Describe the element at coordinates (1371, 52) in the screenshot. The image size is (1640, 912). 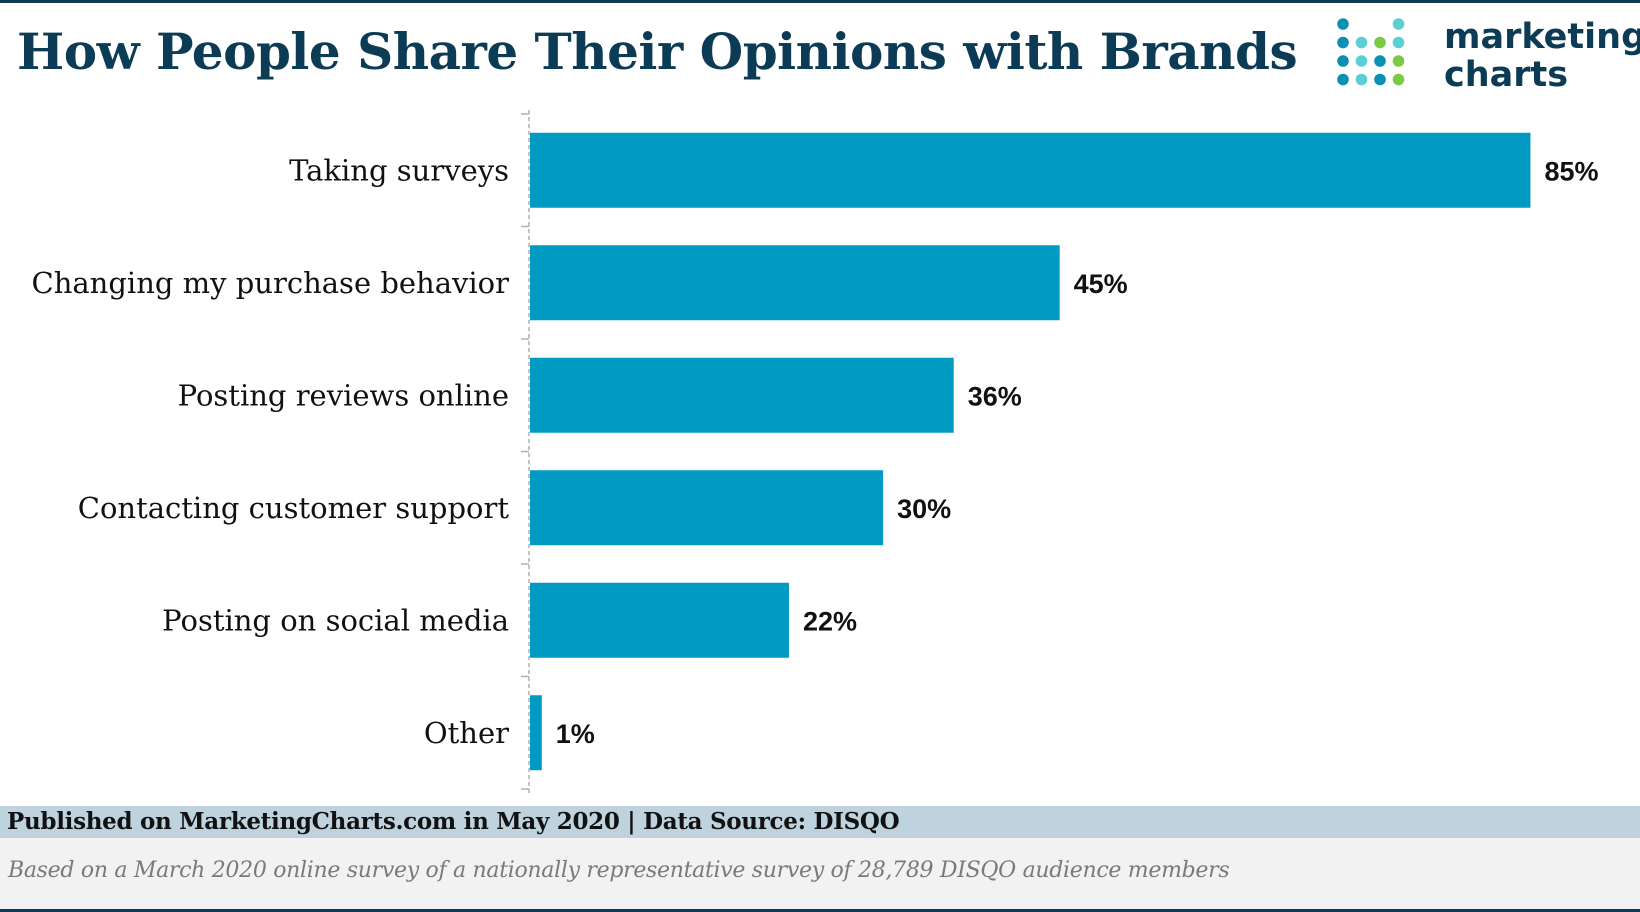
I see `logo-dots-icon` at that location.